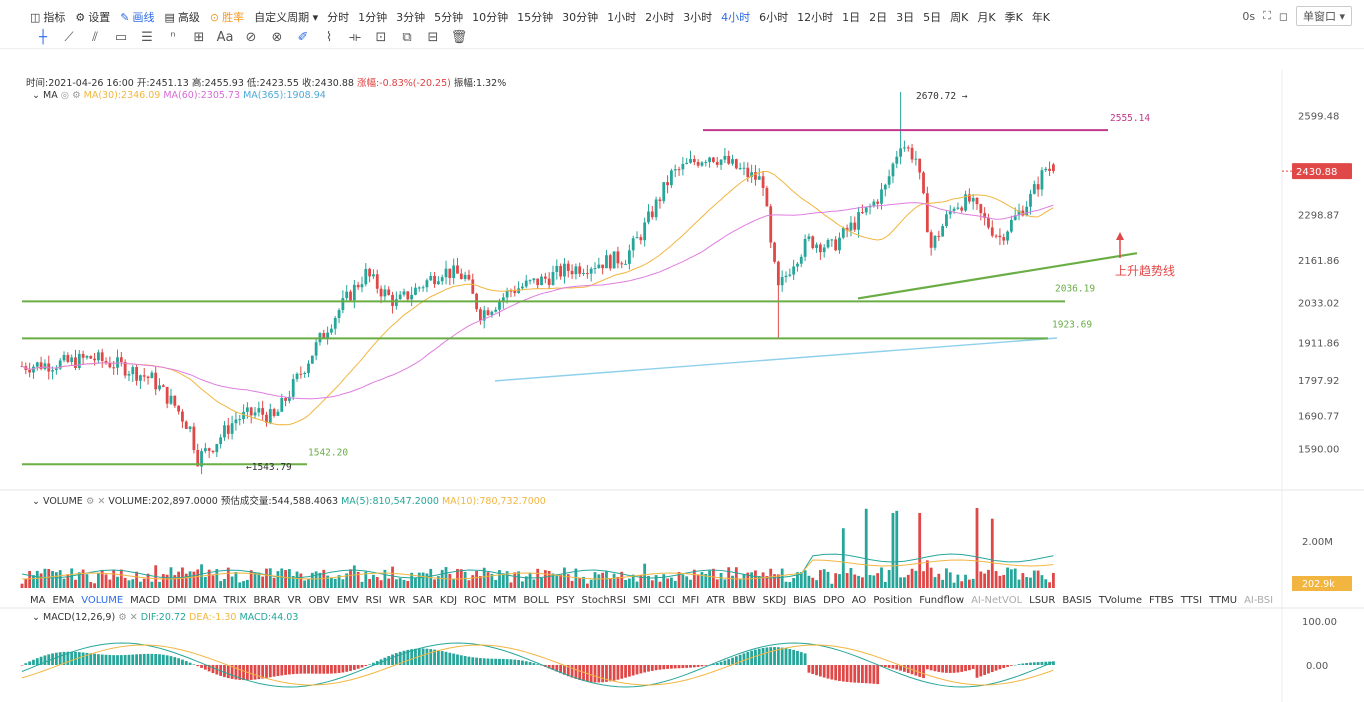  What do you see at coordinates (433, 37) in the screenshot?
I see `template-icon: ⊟` at bounding box center [433, 37].